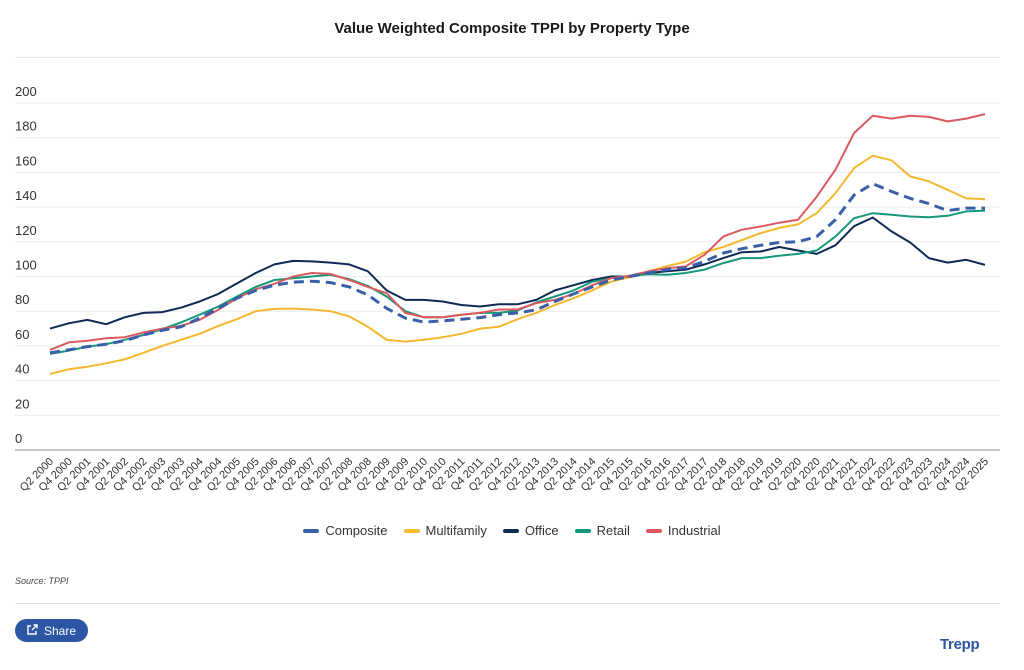  Describe the element at coordinates (26, 91) in the screenshot. I see `y-tick-label: 200` at that location.